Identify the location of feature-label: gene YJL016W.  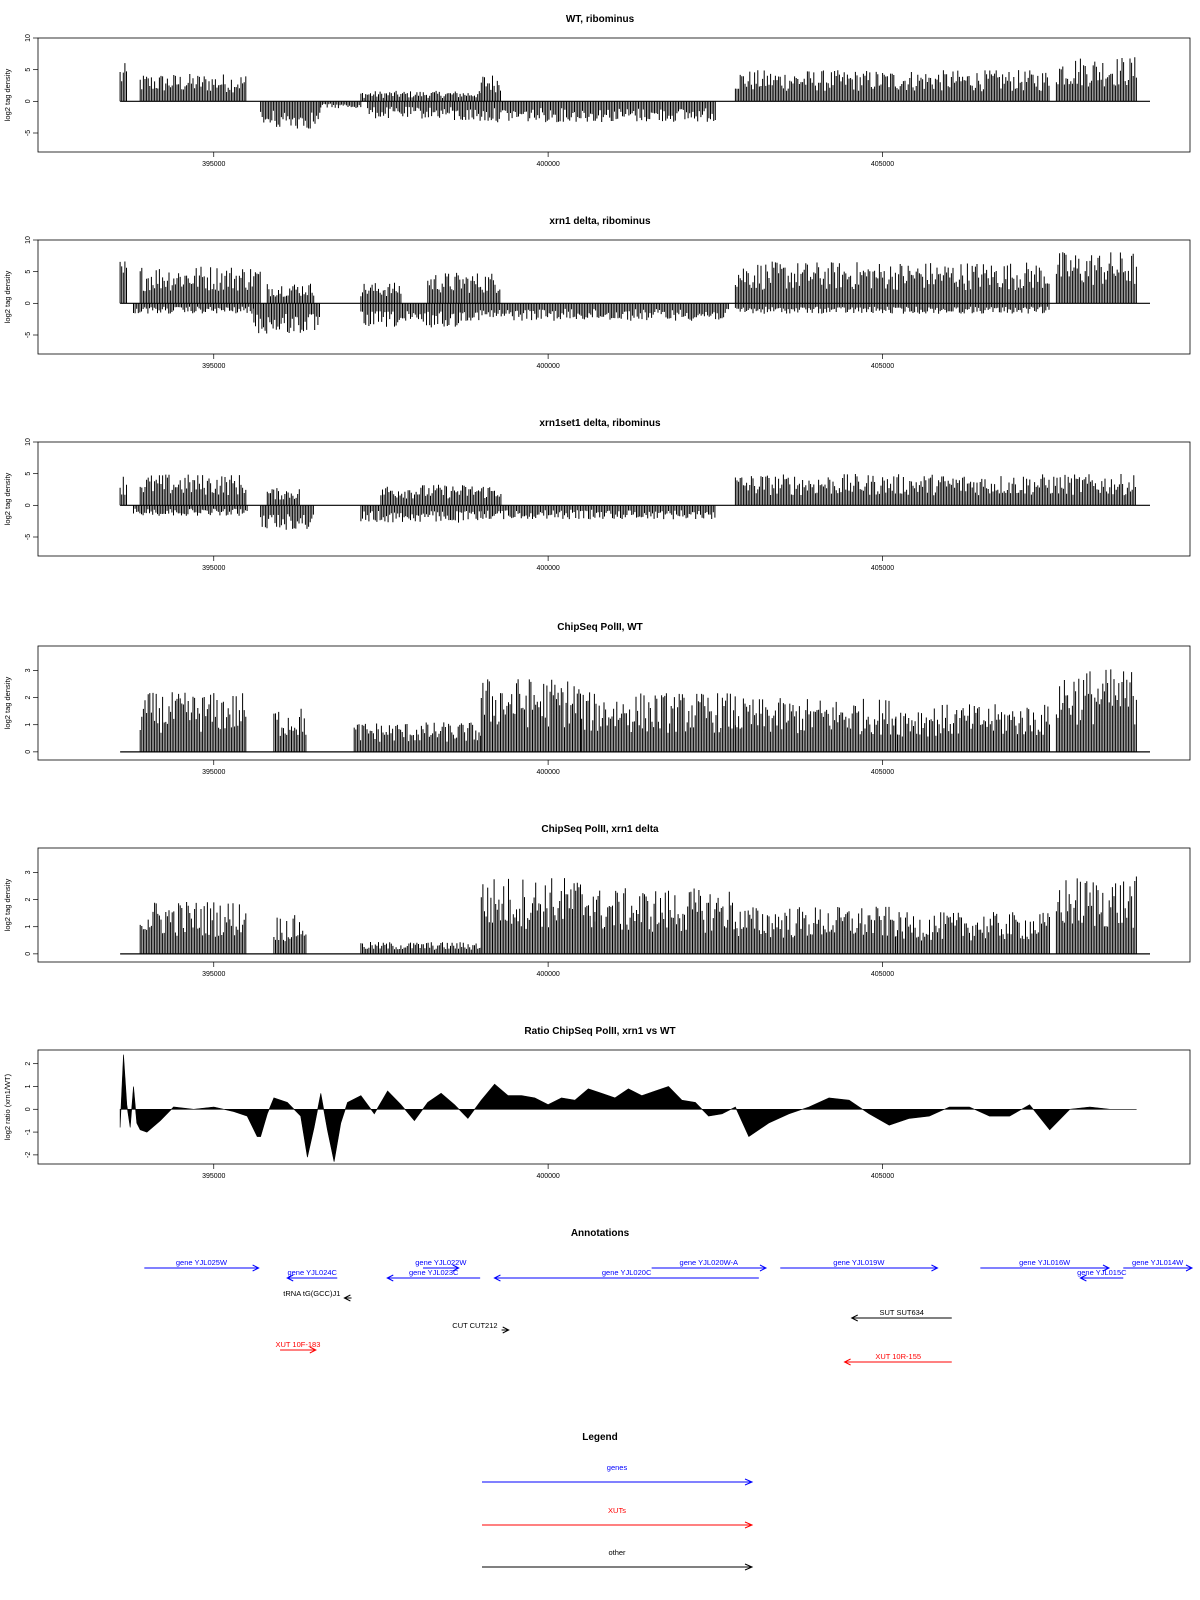
(1045, 1262).